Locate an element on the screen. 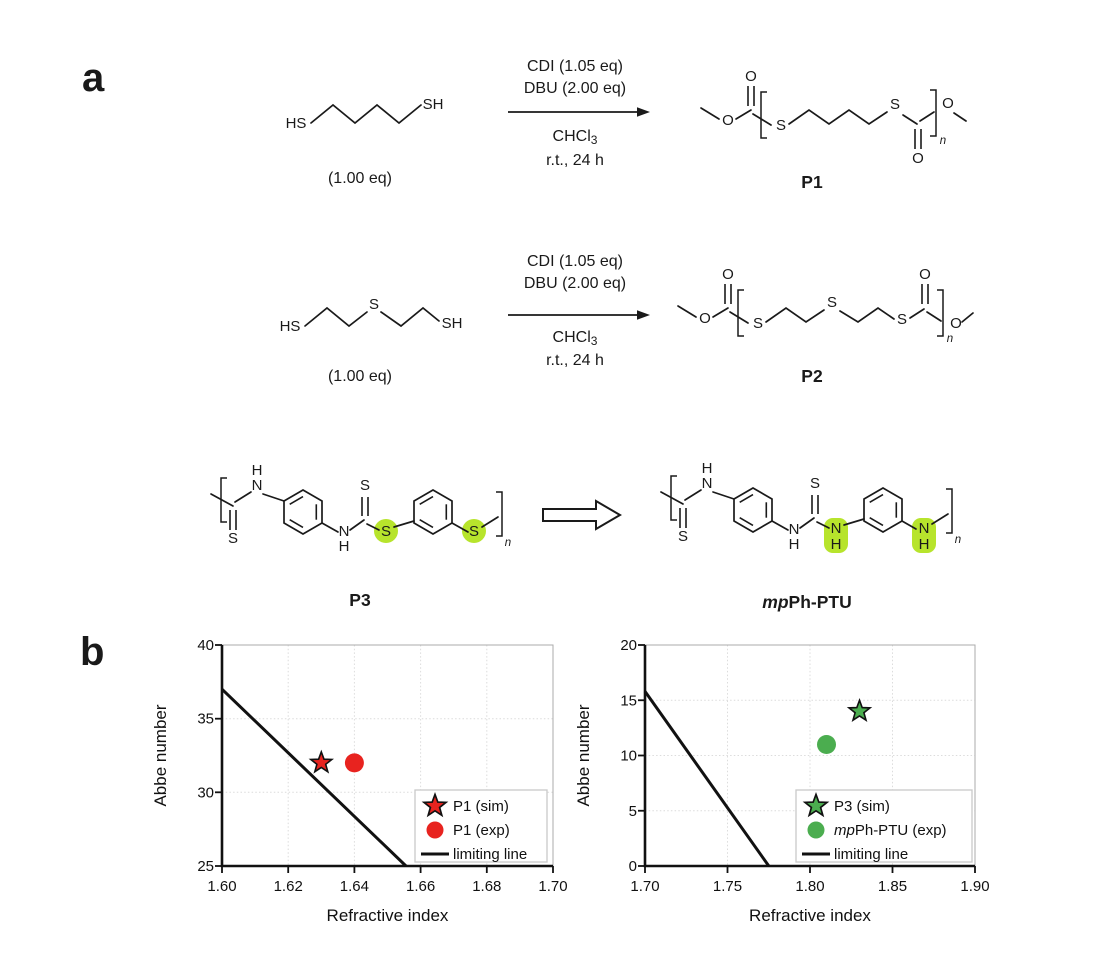  monomer1-bonds is located at coordinates (366, 114).